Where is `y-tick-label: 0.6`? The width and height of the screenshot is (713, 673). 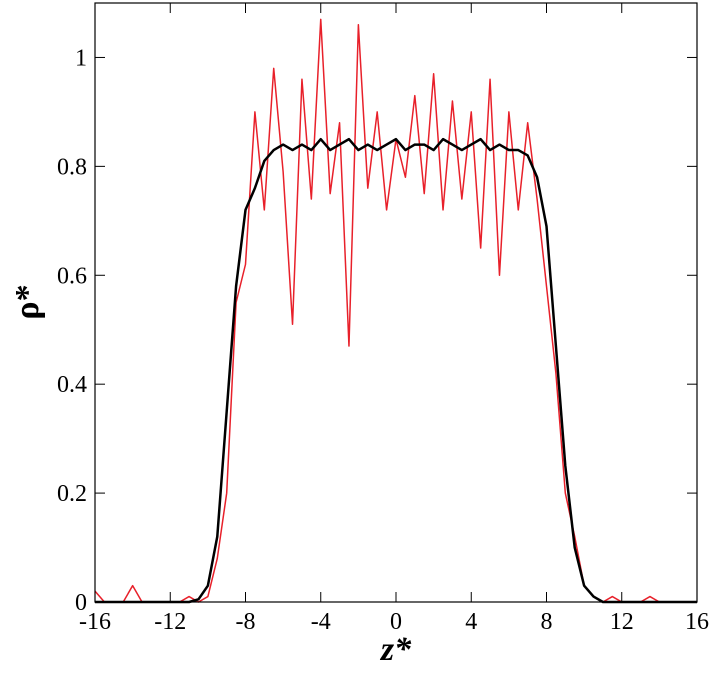
y-tick-label: 0.6 is located at coordinates (72, 276).